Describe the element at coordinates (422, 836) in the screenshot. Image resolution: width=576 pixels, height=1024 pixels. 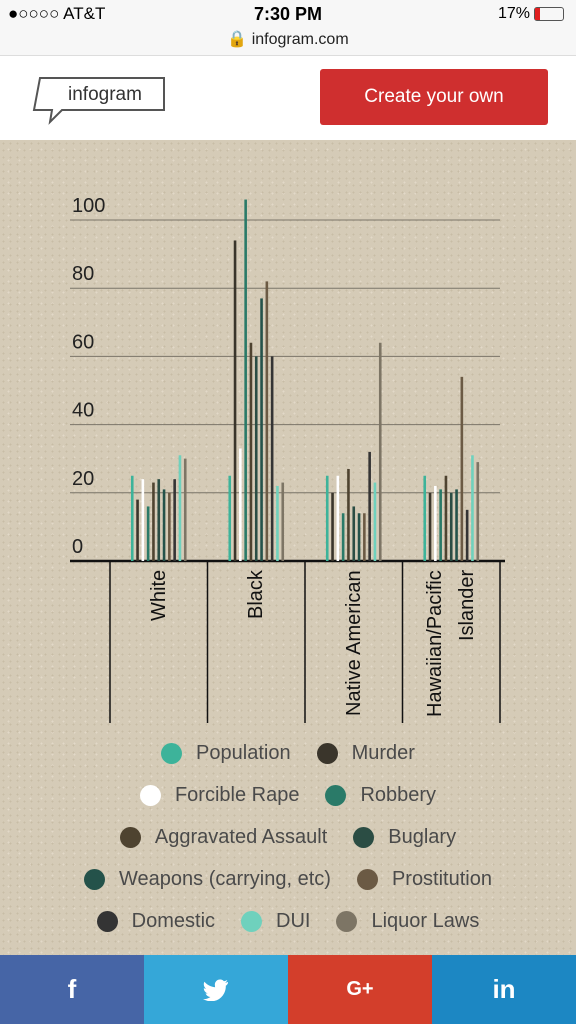
I see `legend-label: Buglary` at that location.